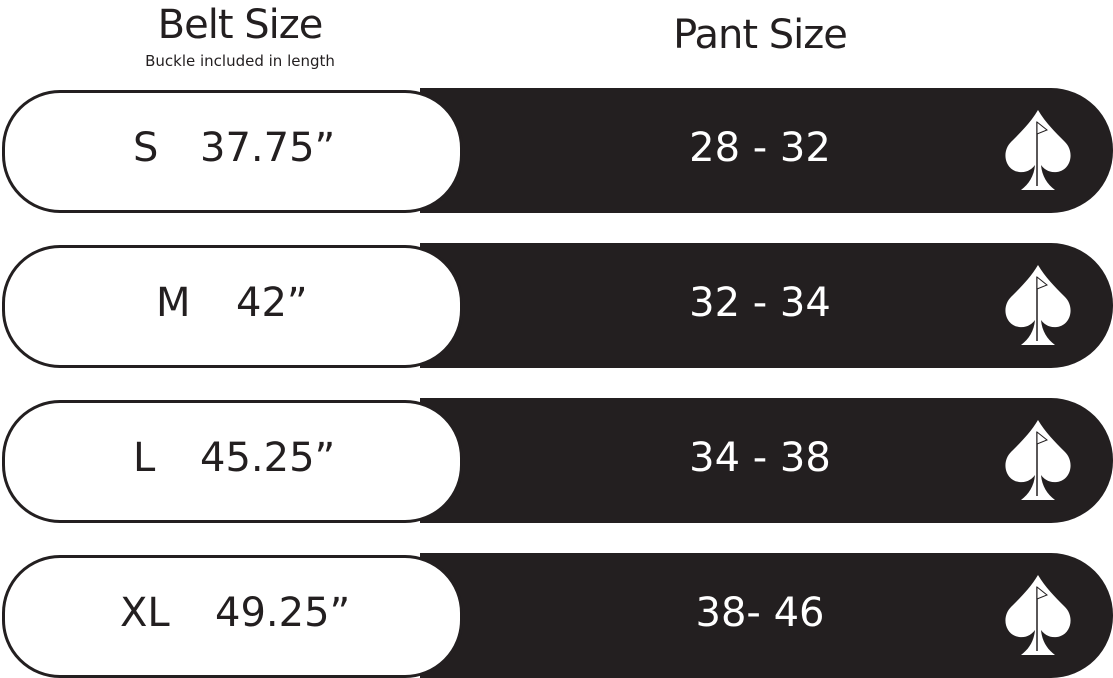  I want to click on belt-length: 49.25”, so click(283, 613).